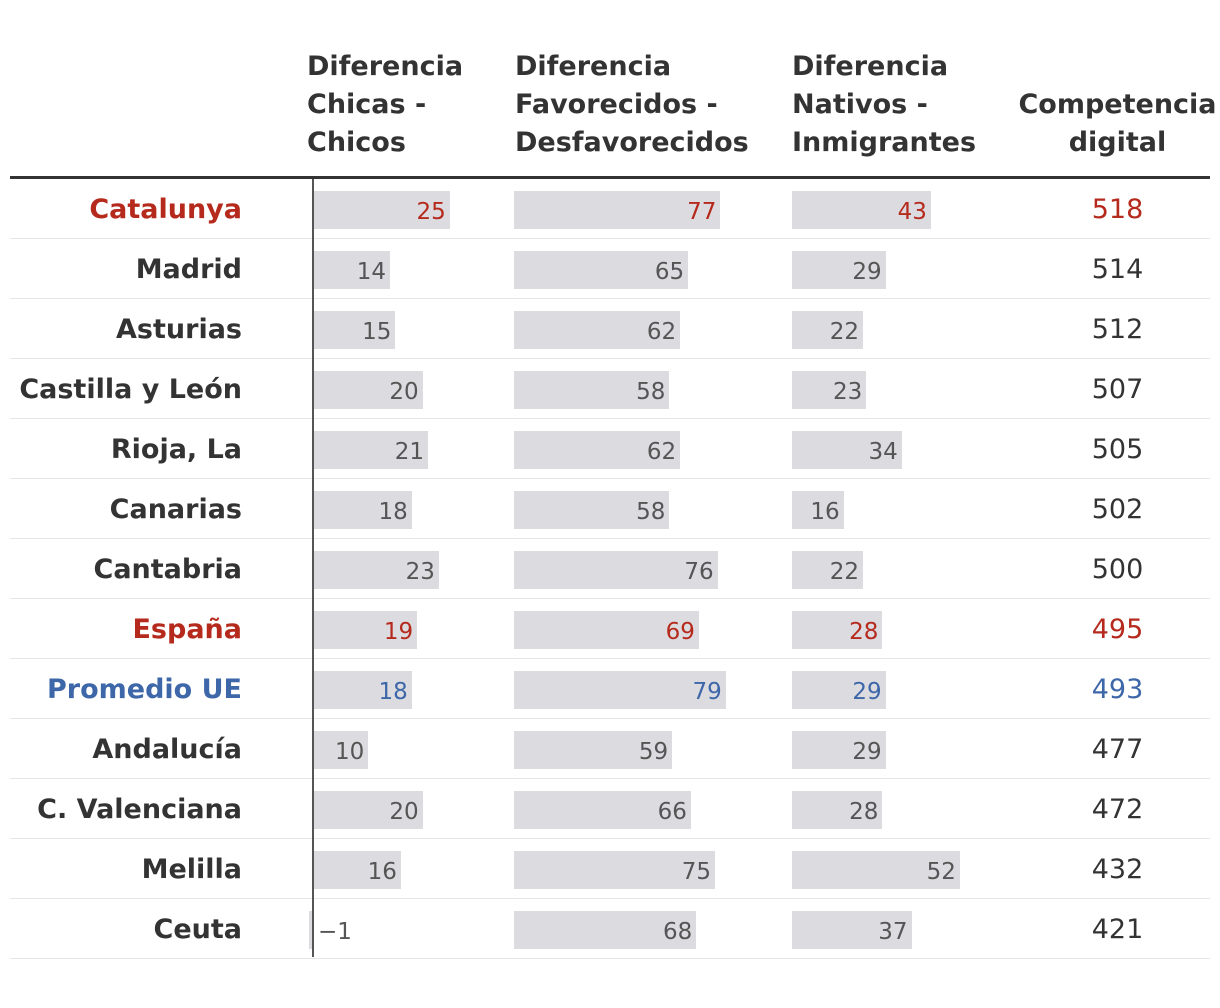 This screenshot has height=1008, width=1220. Describe the element at coordinates (139, 809) in the screenshot. I see `region-label: C. Valenciana` at that location.